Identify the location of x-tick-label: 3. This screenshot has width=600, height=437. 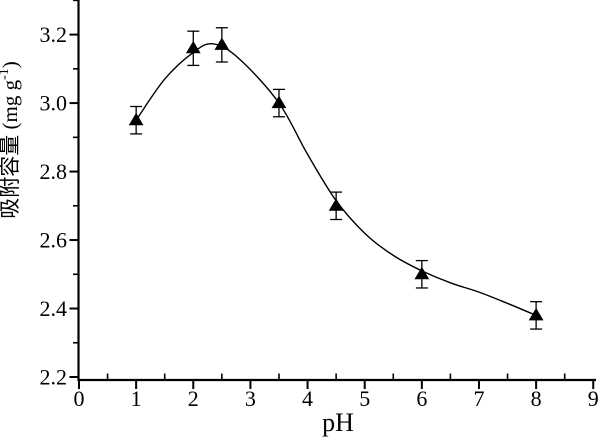
(250, 398).